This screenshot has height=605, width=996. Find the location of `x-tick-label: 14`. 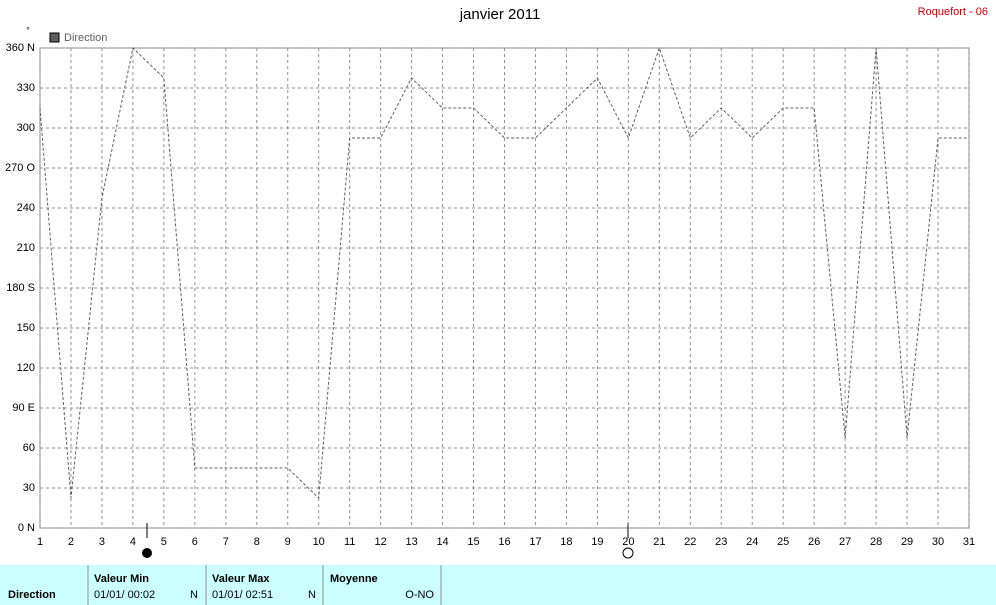

x-tick-label: 14 is located at coordinates (442, 542).